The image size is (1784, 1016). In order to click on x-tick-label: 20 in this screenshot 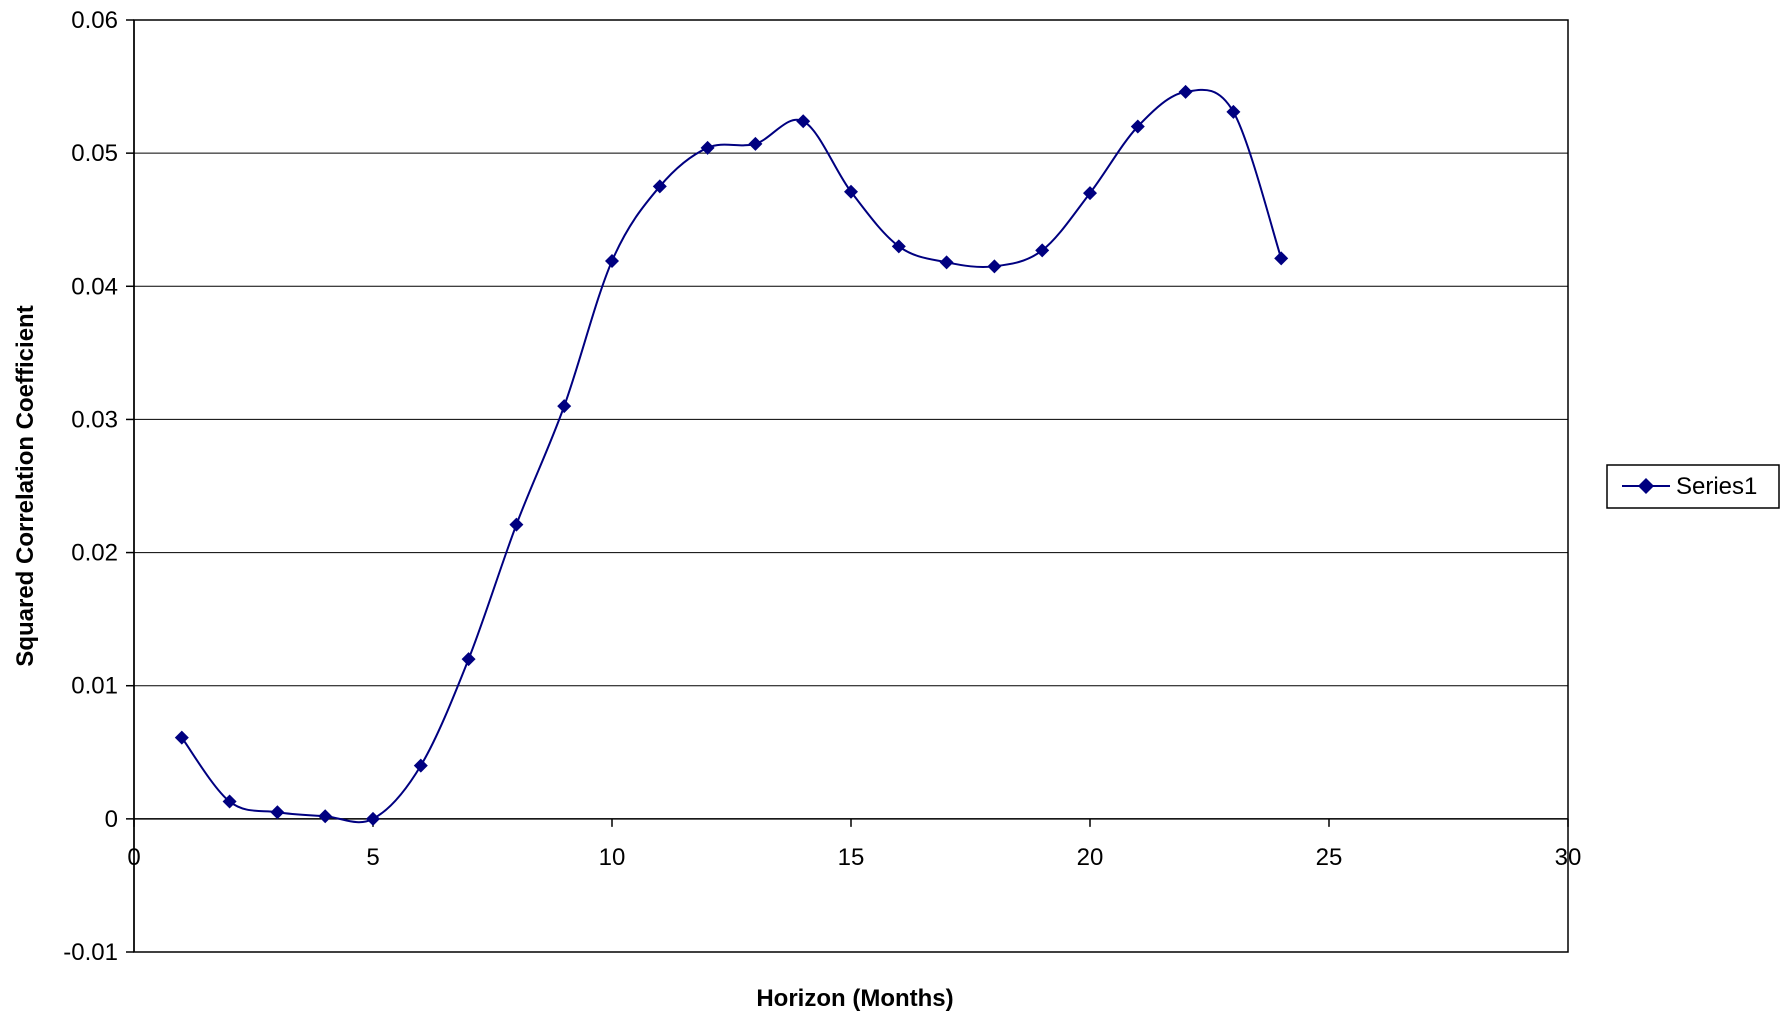, I will do `click(1090, 857)`.